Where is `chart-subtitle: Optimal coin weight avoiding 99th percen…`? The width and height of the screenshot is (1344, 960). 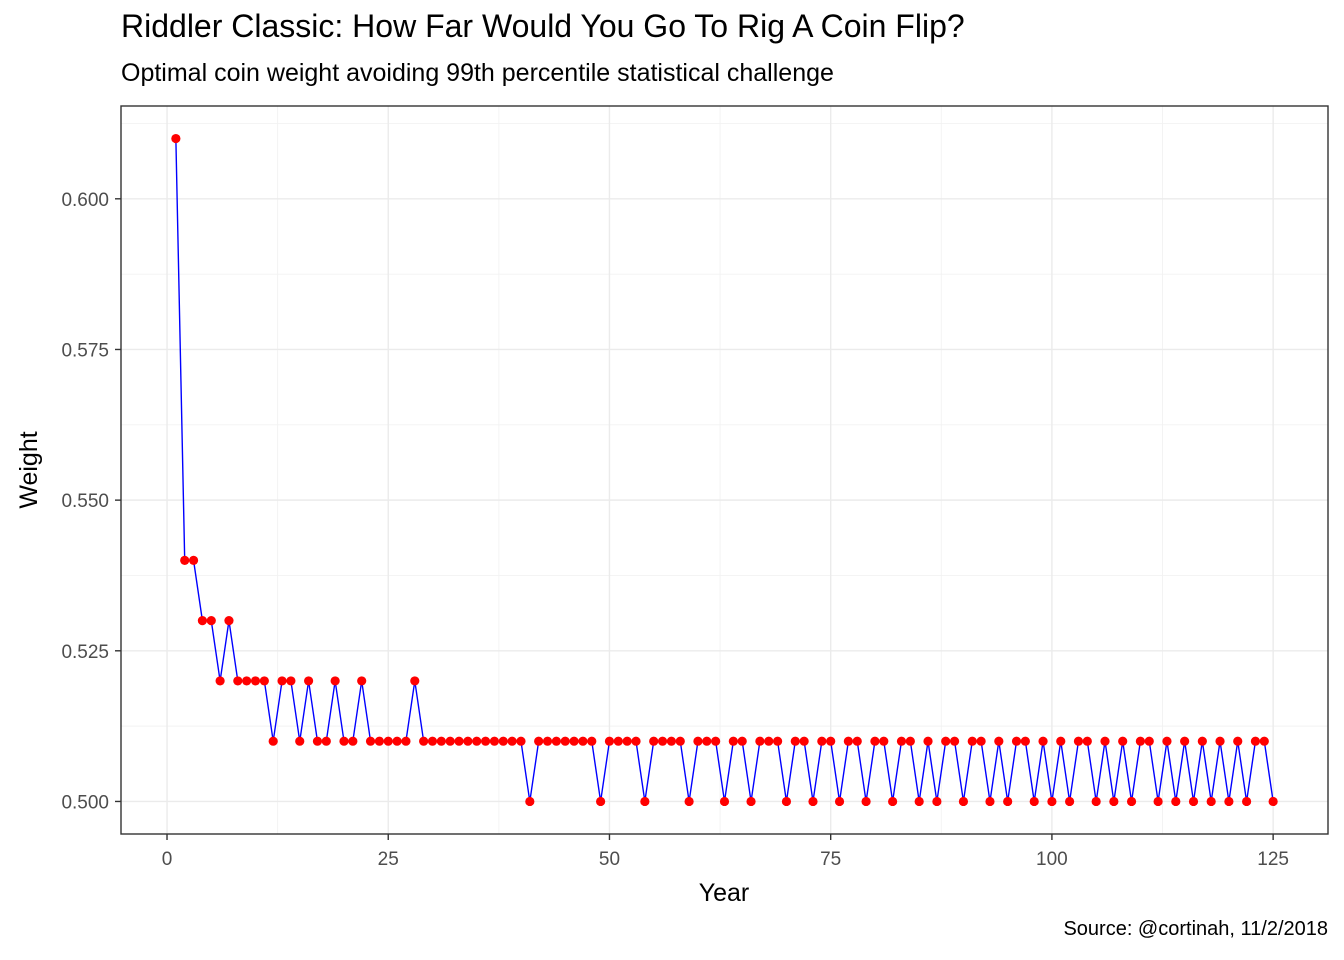
chart-subtitle: Optimal coin weight avoiding 99th percen… is located at coordinates (477, 73).